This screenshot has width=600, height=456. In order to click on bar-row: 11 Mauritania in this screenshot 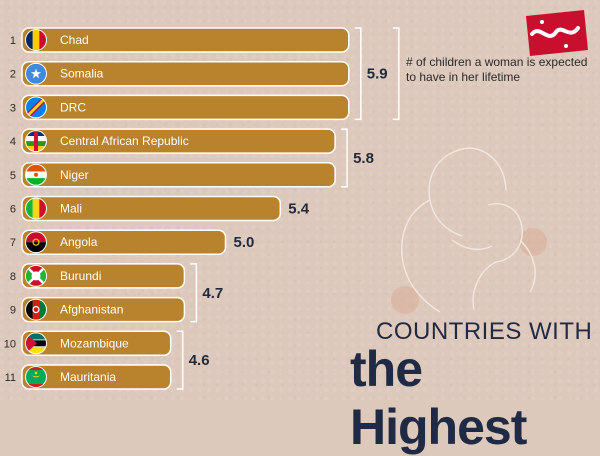, I will do `click(88, 377)`.